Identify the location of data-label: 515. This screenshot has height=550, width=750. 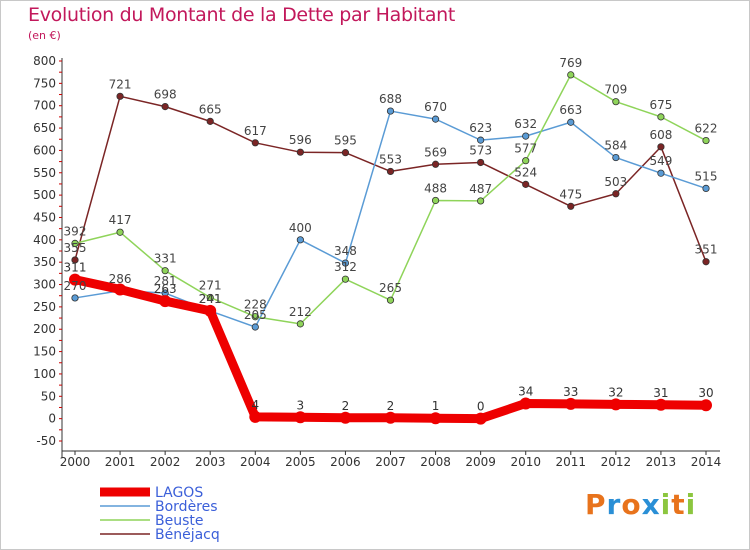
(706, 176).